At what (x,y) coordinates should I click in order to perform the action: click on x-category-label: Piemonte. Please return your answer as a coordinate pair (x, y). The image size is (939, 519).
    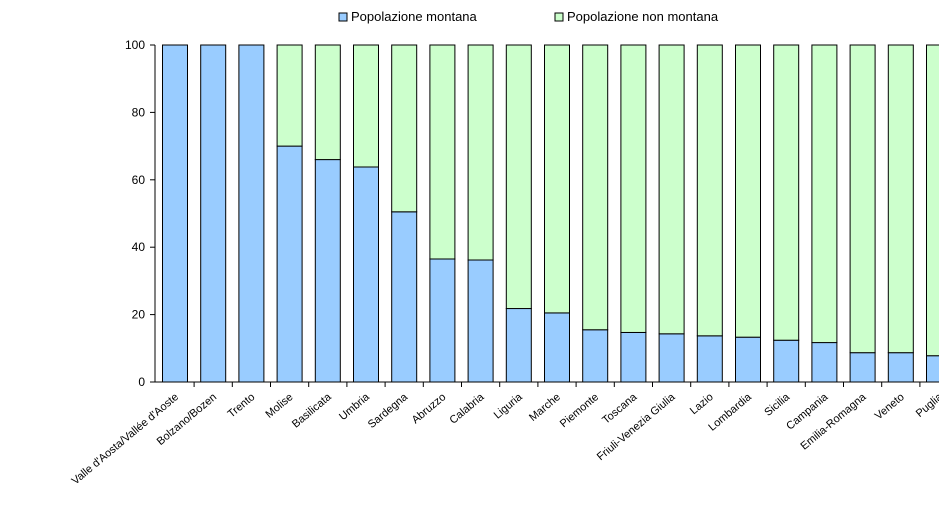
    Looking at the image, I should click on (579, 410).